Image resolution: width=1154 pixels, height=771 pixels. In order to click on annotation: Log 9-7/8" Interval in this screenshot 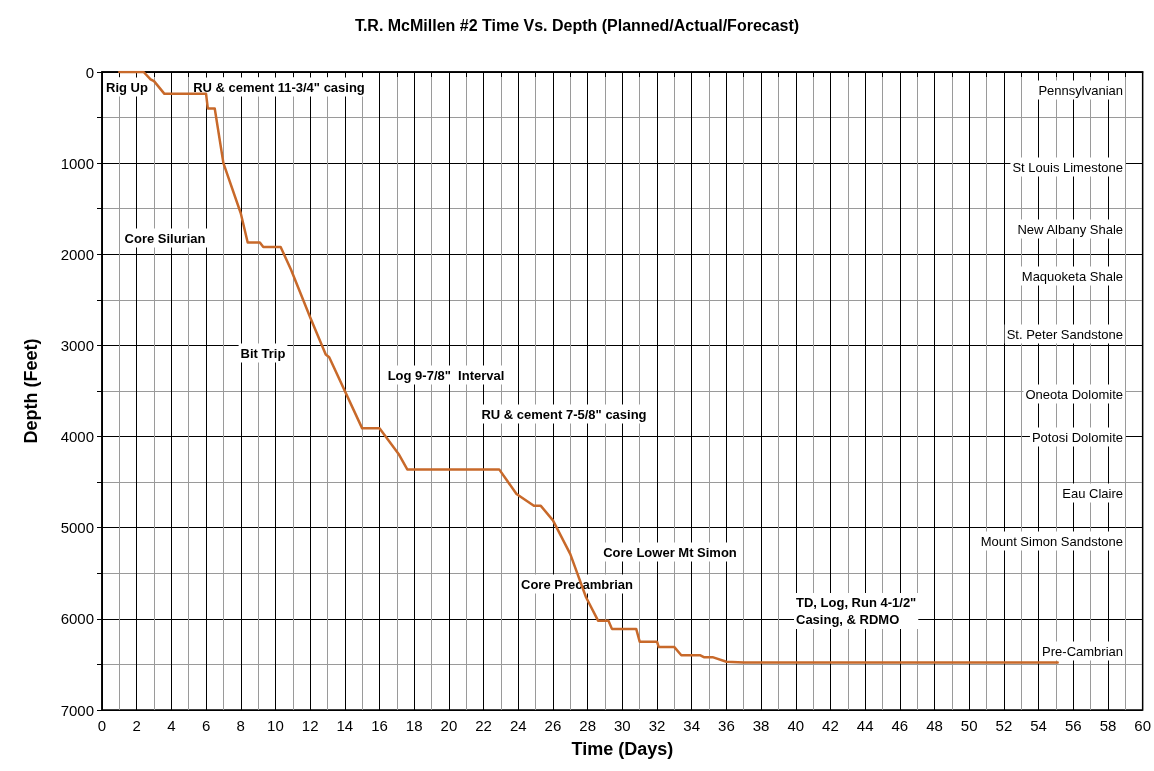, I will do `click(446, 375)`.